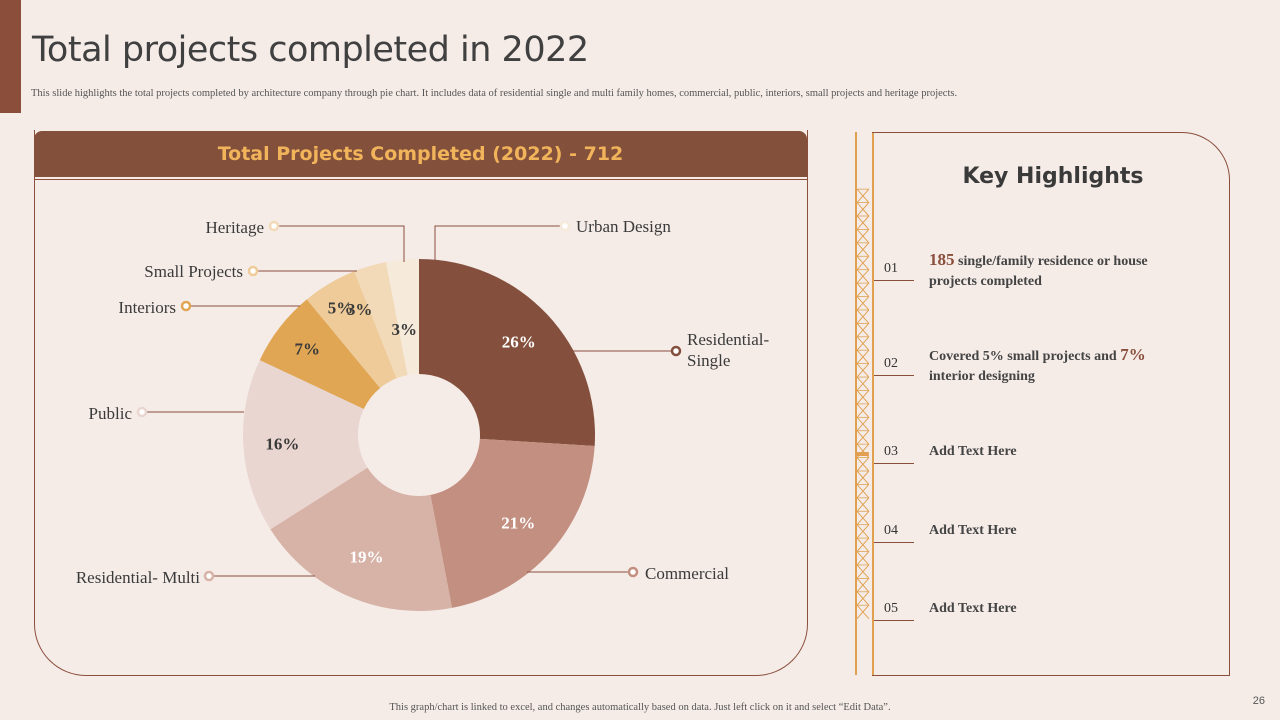 Image resolution: width=1280 pixels, height=720 pixels. I want to click on highlight-number: 04, so click(891, 530).